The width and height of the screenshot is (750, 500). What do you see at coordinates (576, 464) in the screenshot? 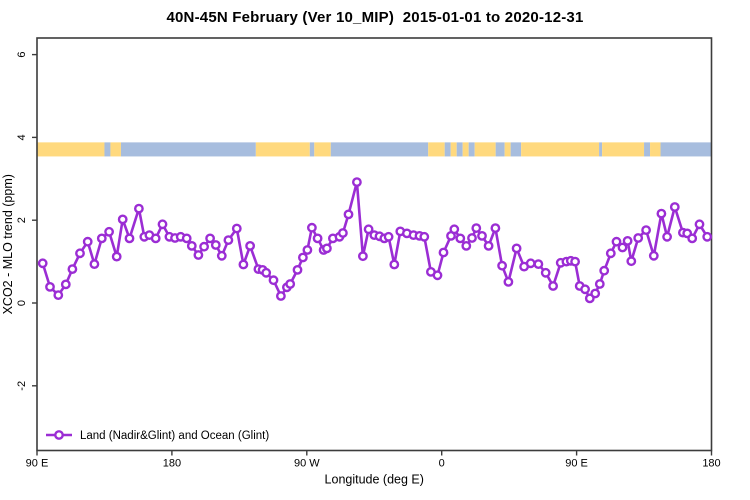
I see `x-tick-label: 90 E` at bounding box center [576, 464].